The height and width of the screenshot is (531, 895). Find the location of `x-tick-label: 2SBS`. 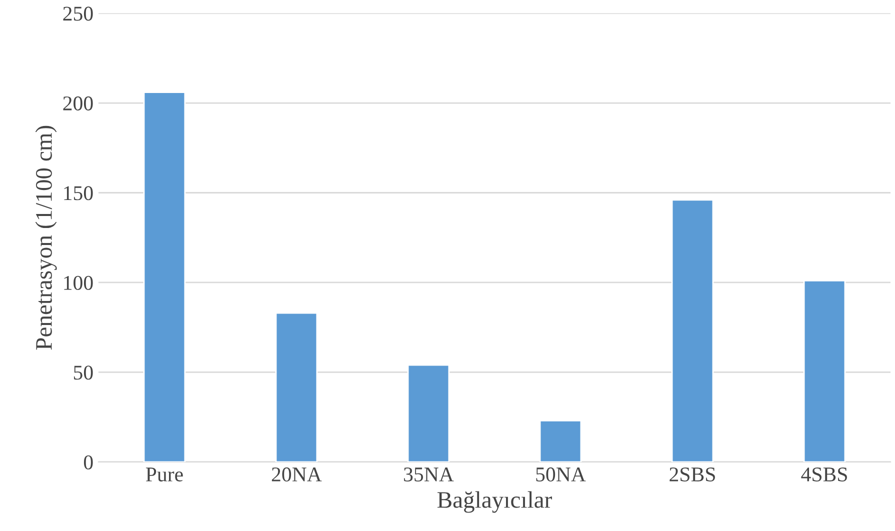

x-tick-label: 2SBS is located at coordinates (692, 474).